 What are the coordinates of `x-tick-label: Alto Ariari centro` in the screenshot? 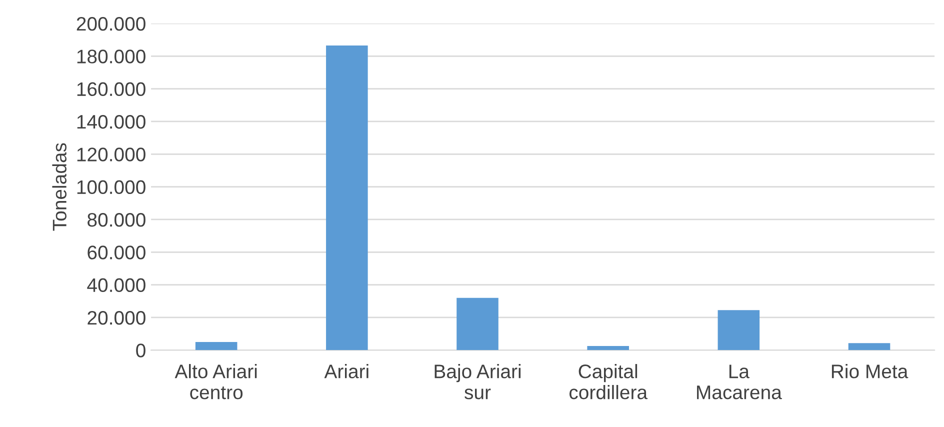 It's located at (215, 382).